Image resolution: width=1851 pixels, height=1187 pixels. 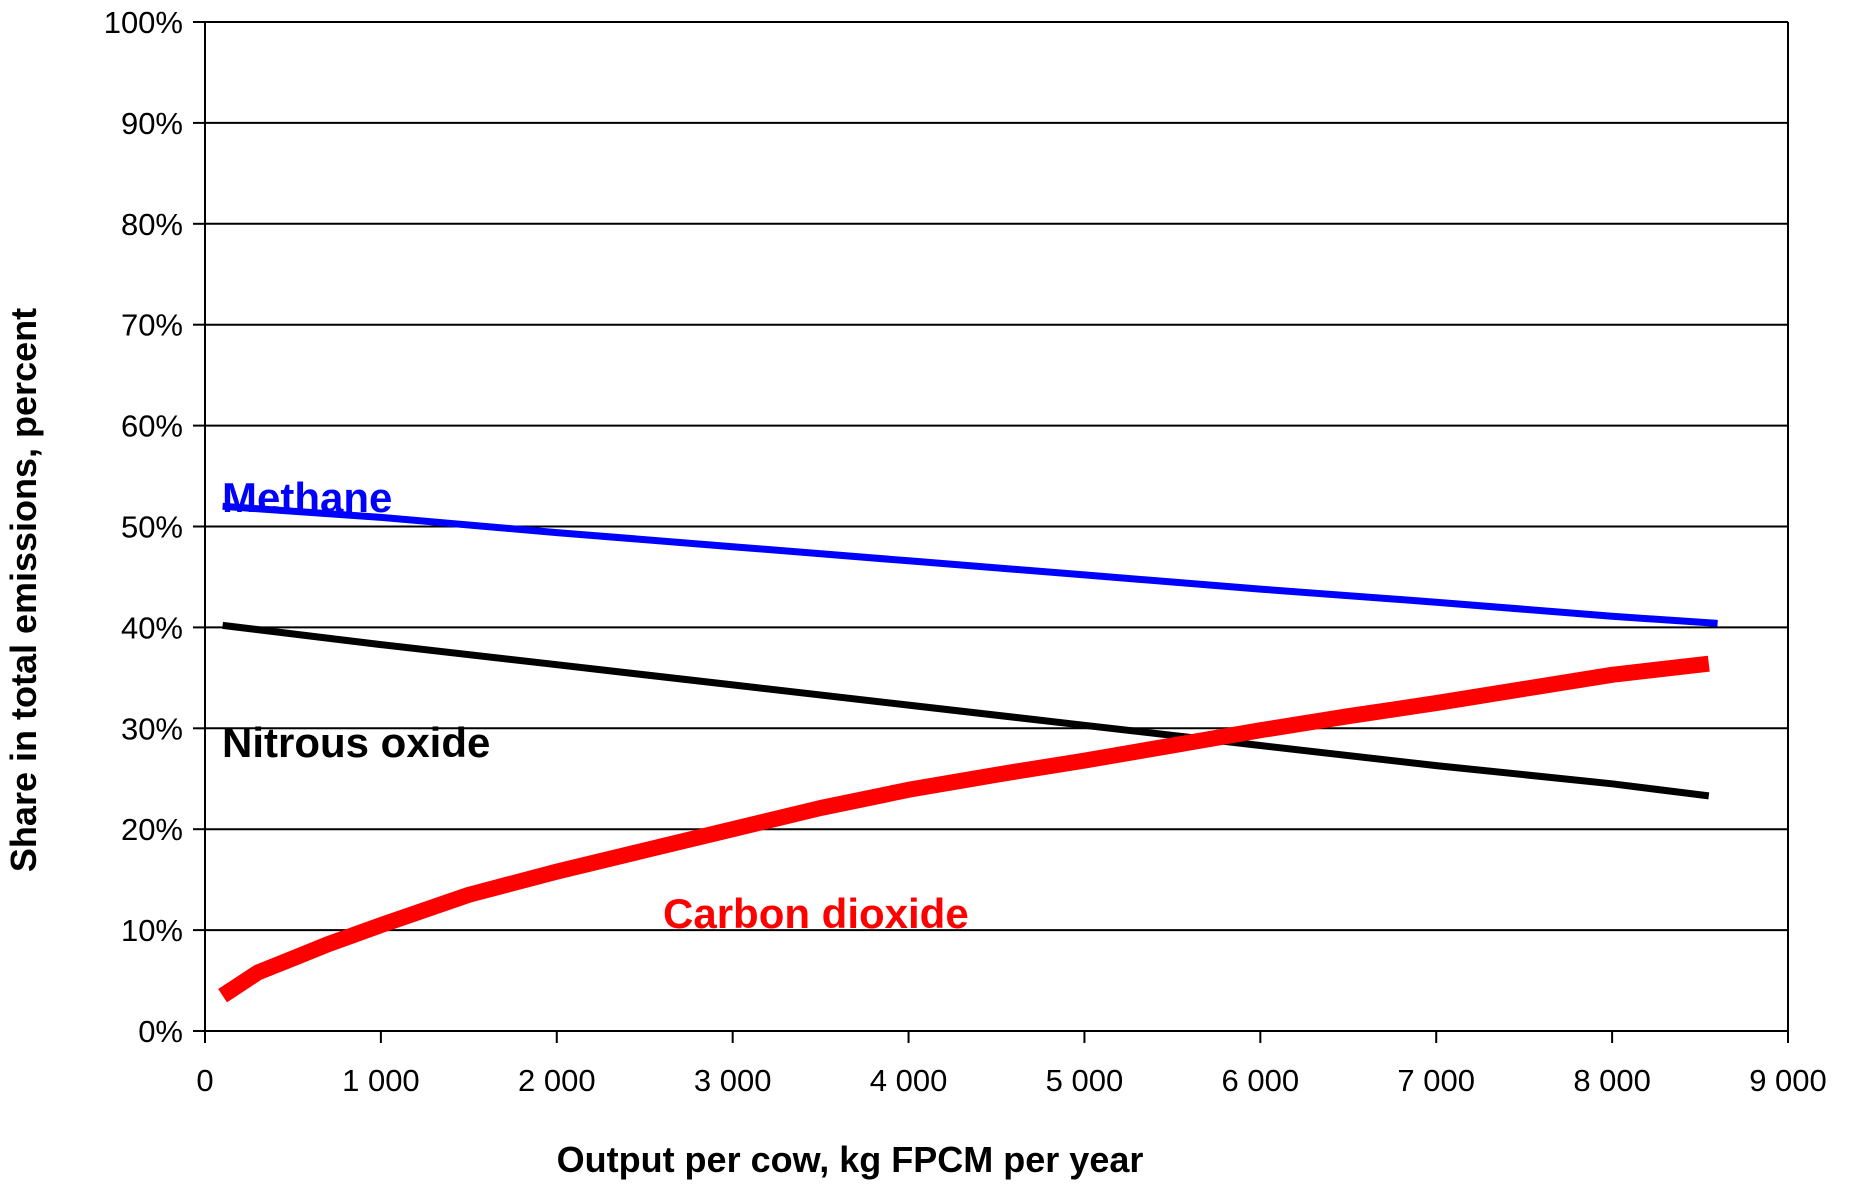 I want to click on series-label-nitrous-oxide: Nitrous oxide, so click(x=356, y=742).